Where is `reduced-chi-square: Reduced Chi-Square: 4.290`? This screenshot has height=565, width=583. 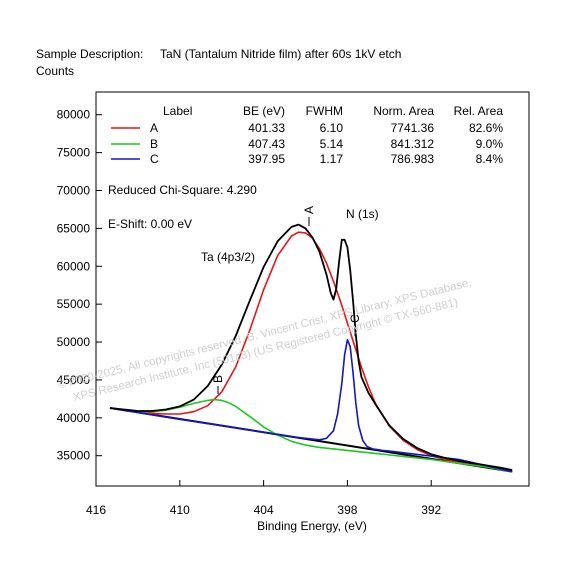
reduced-chi-square: Reduced Chi-Square: 4.290 is located at coordinates (182, 190).